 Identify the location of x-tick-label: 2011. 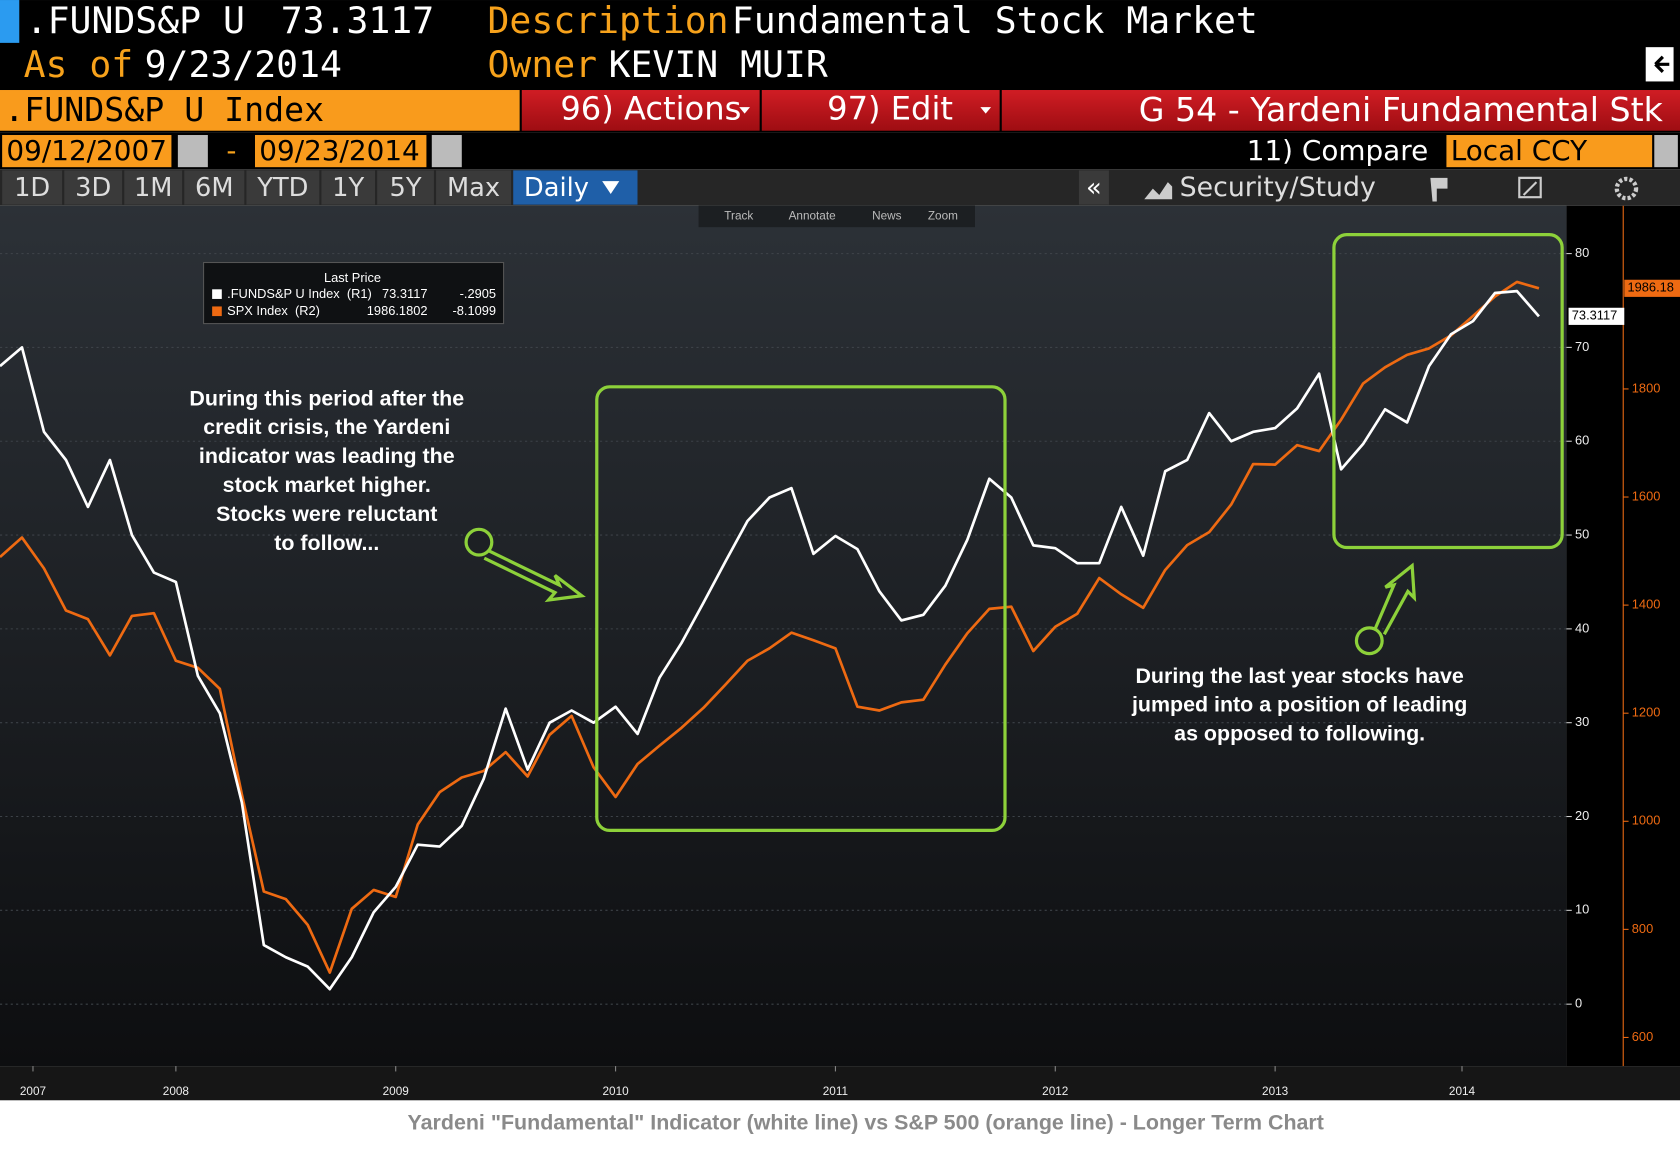
(835, 1091).